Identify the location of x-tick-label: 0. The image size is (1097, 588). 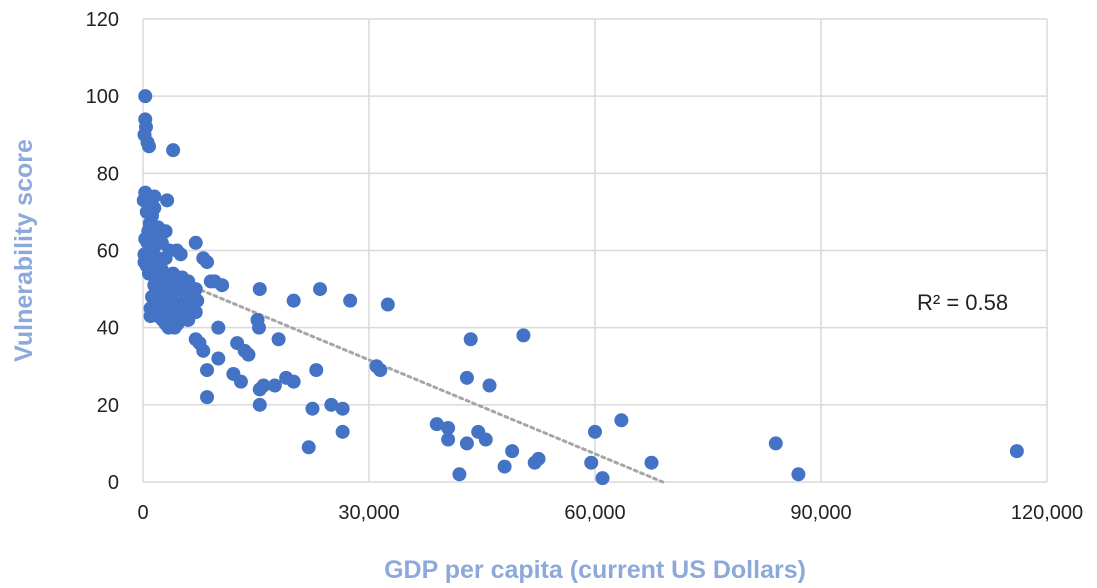
(142, 513).